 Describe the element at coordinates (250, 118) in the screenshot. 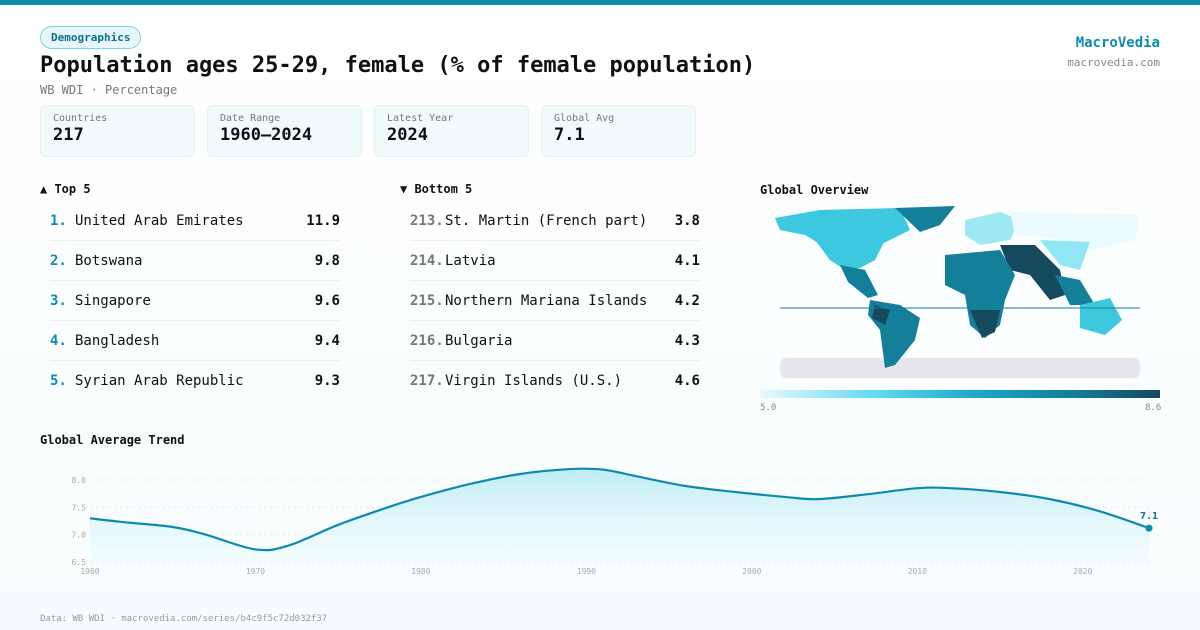

I see `stat-label: Date Range` at that location.